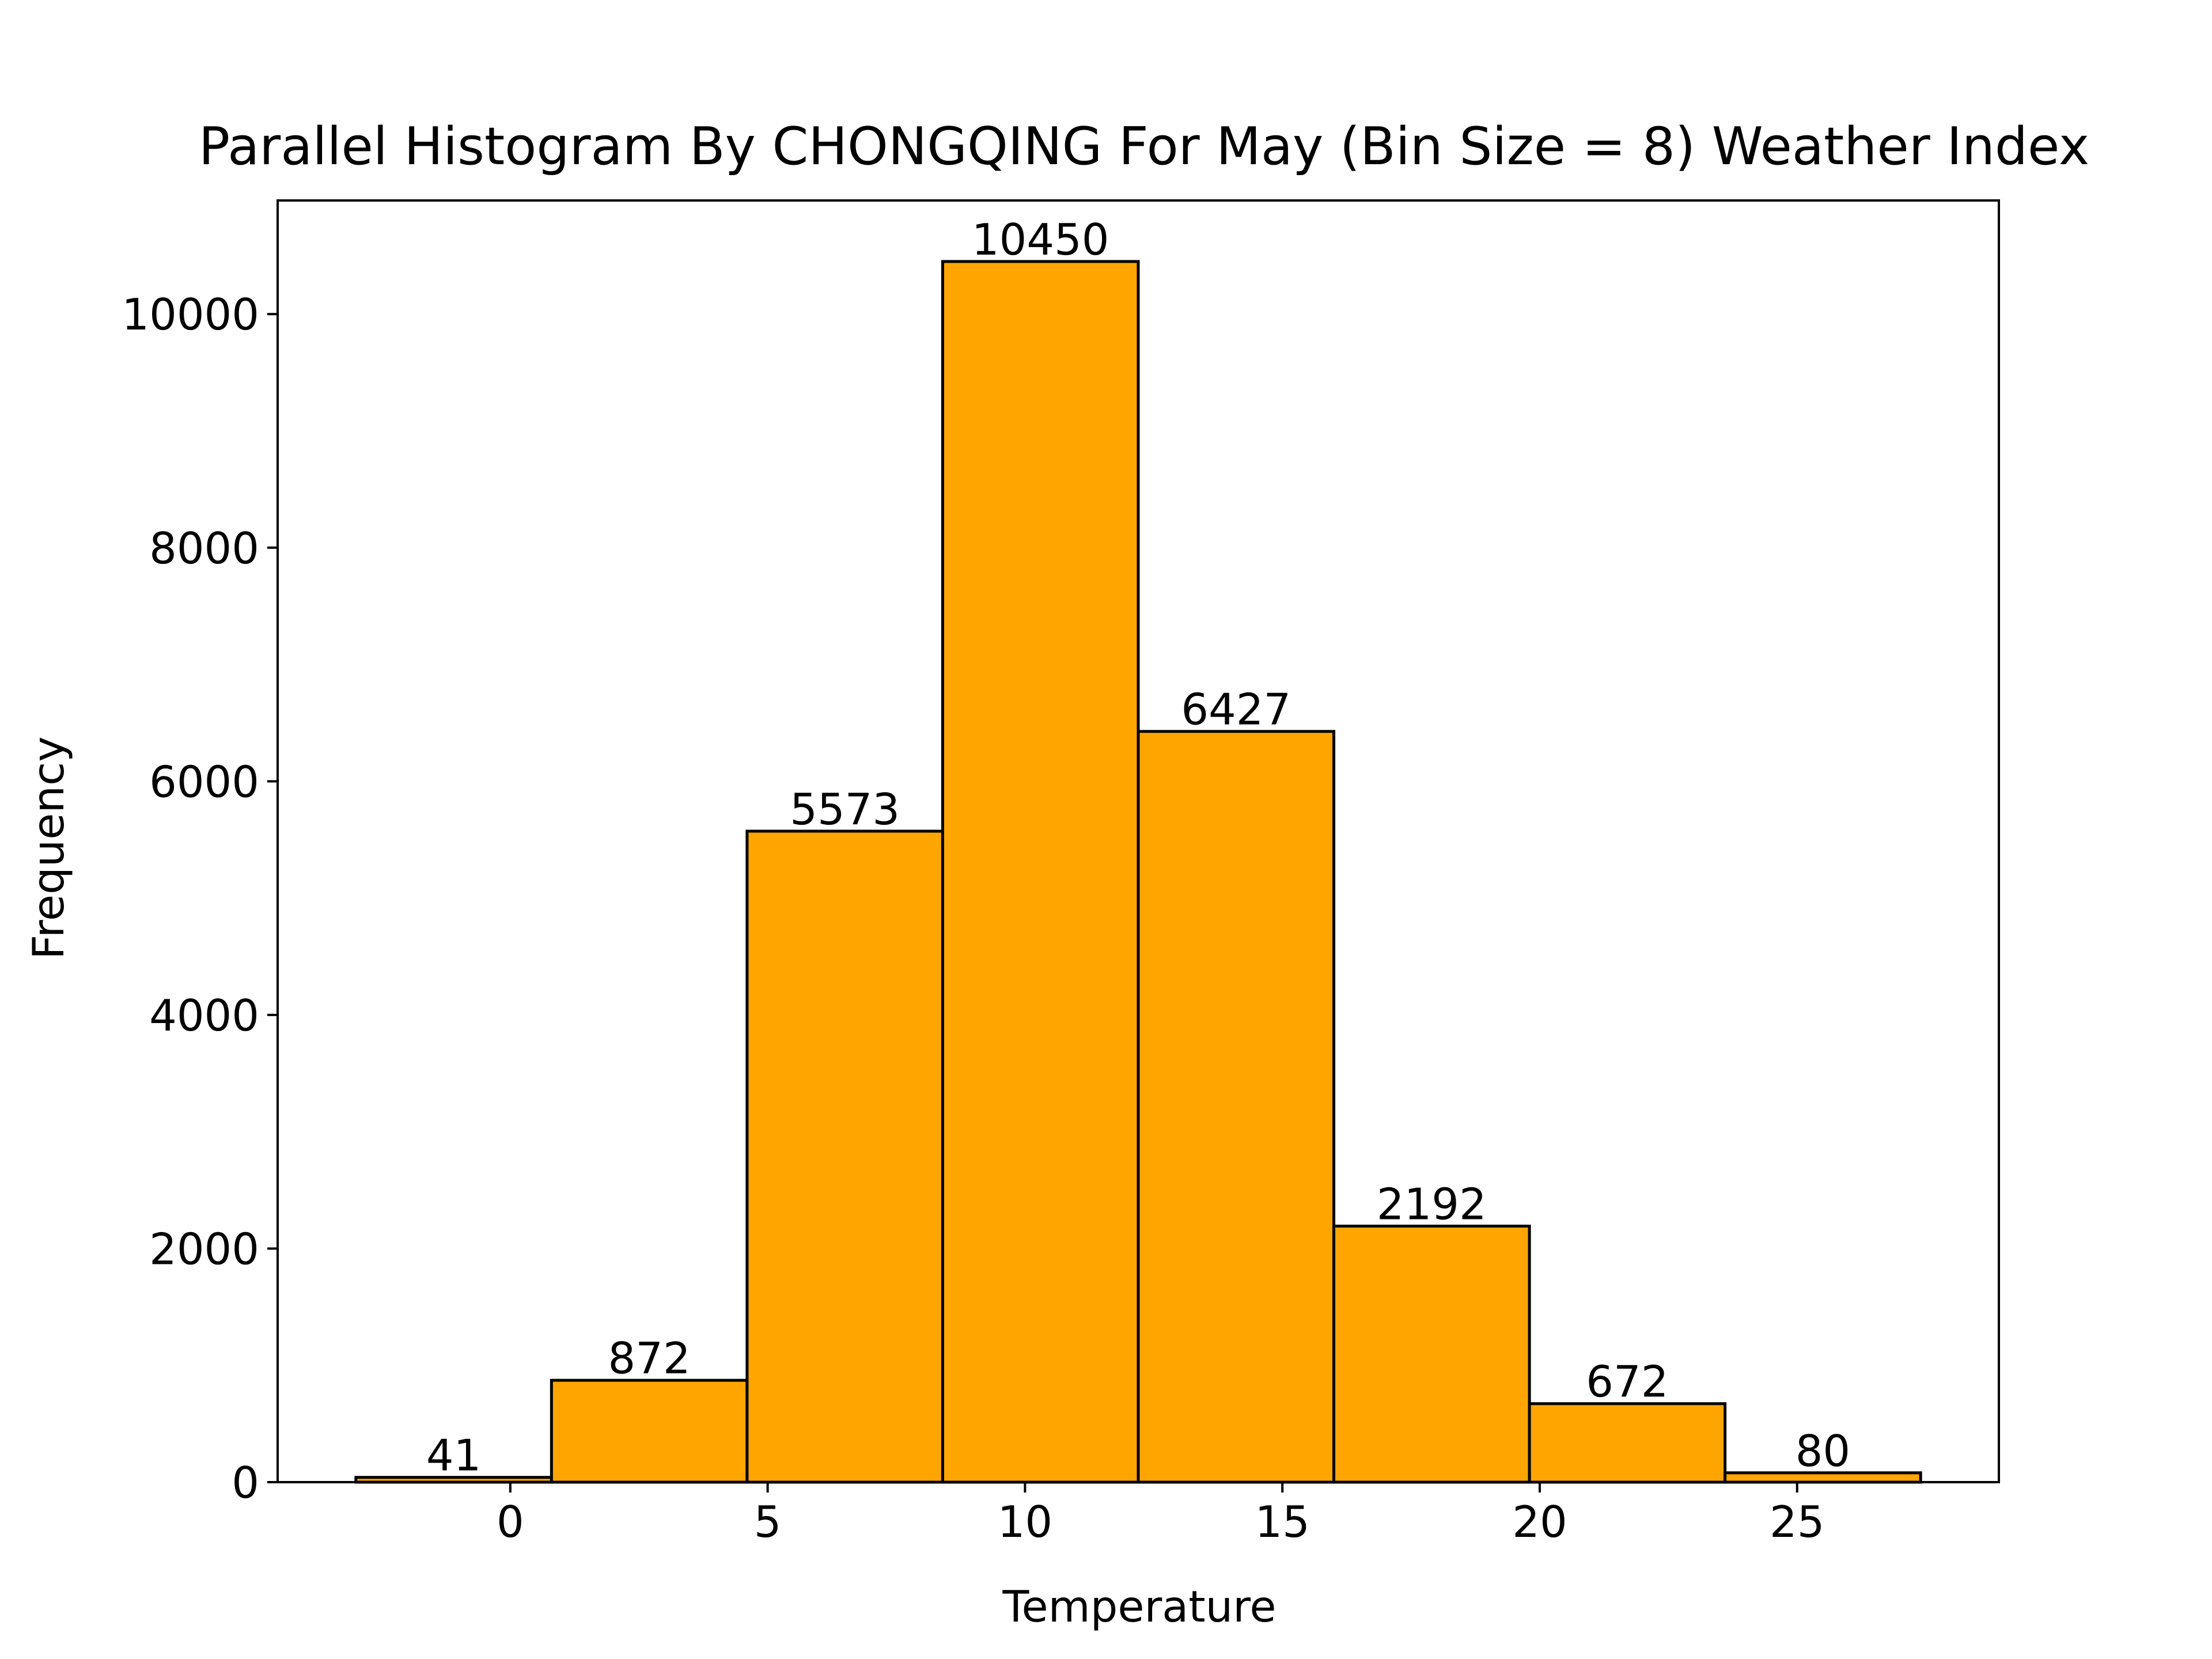 The image size is (2212, 1659). Describe the element at coordinates (204, 1249) in the screenshot. I see `y-tick-label-1: 2000` at that location.